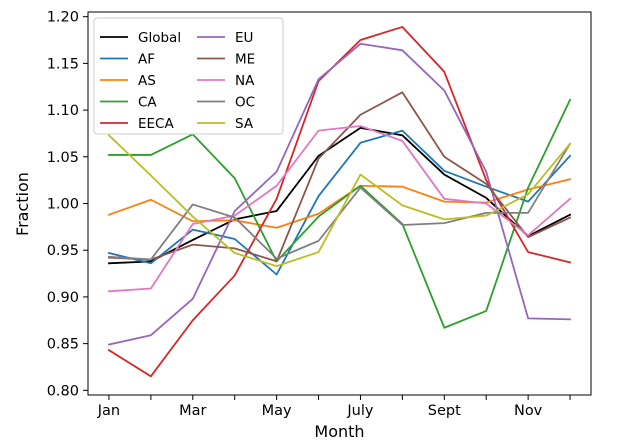 This screenshot has width=620, height=446. What do you see at coordinates (63, 205) in the screenshot?
I see `y-tick-label: 1.00` at bounding box center [63, 205].